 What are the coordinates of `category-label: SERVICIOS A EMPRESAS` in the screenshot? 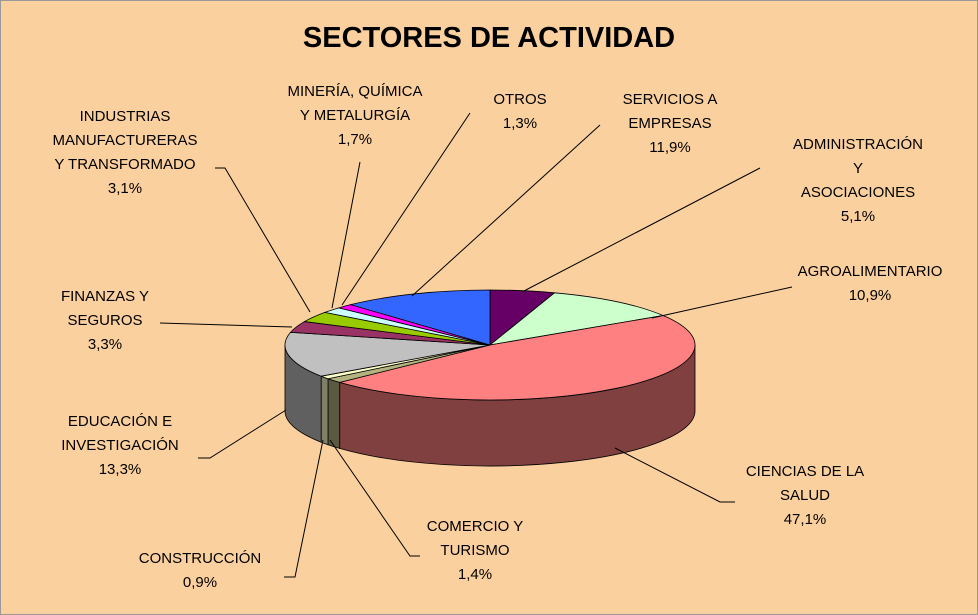 It's located at (670, 111).